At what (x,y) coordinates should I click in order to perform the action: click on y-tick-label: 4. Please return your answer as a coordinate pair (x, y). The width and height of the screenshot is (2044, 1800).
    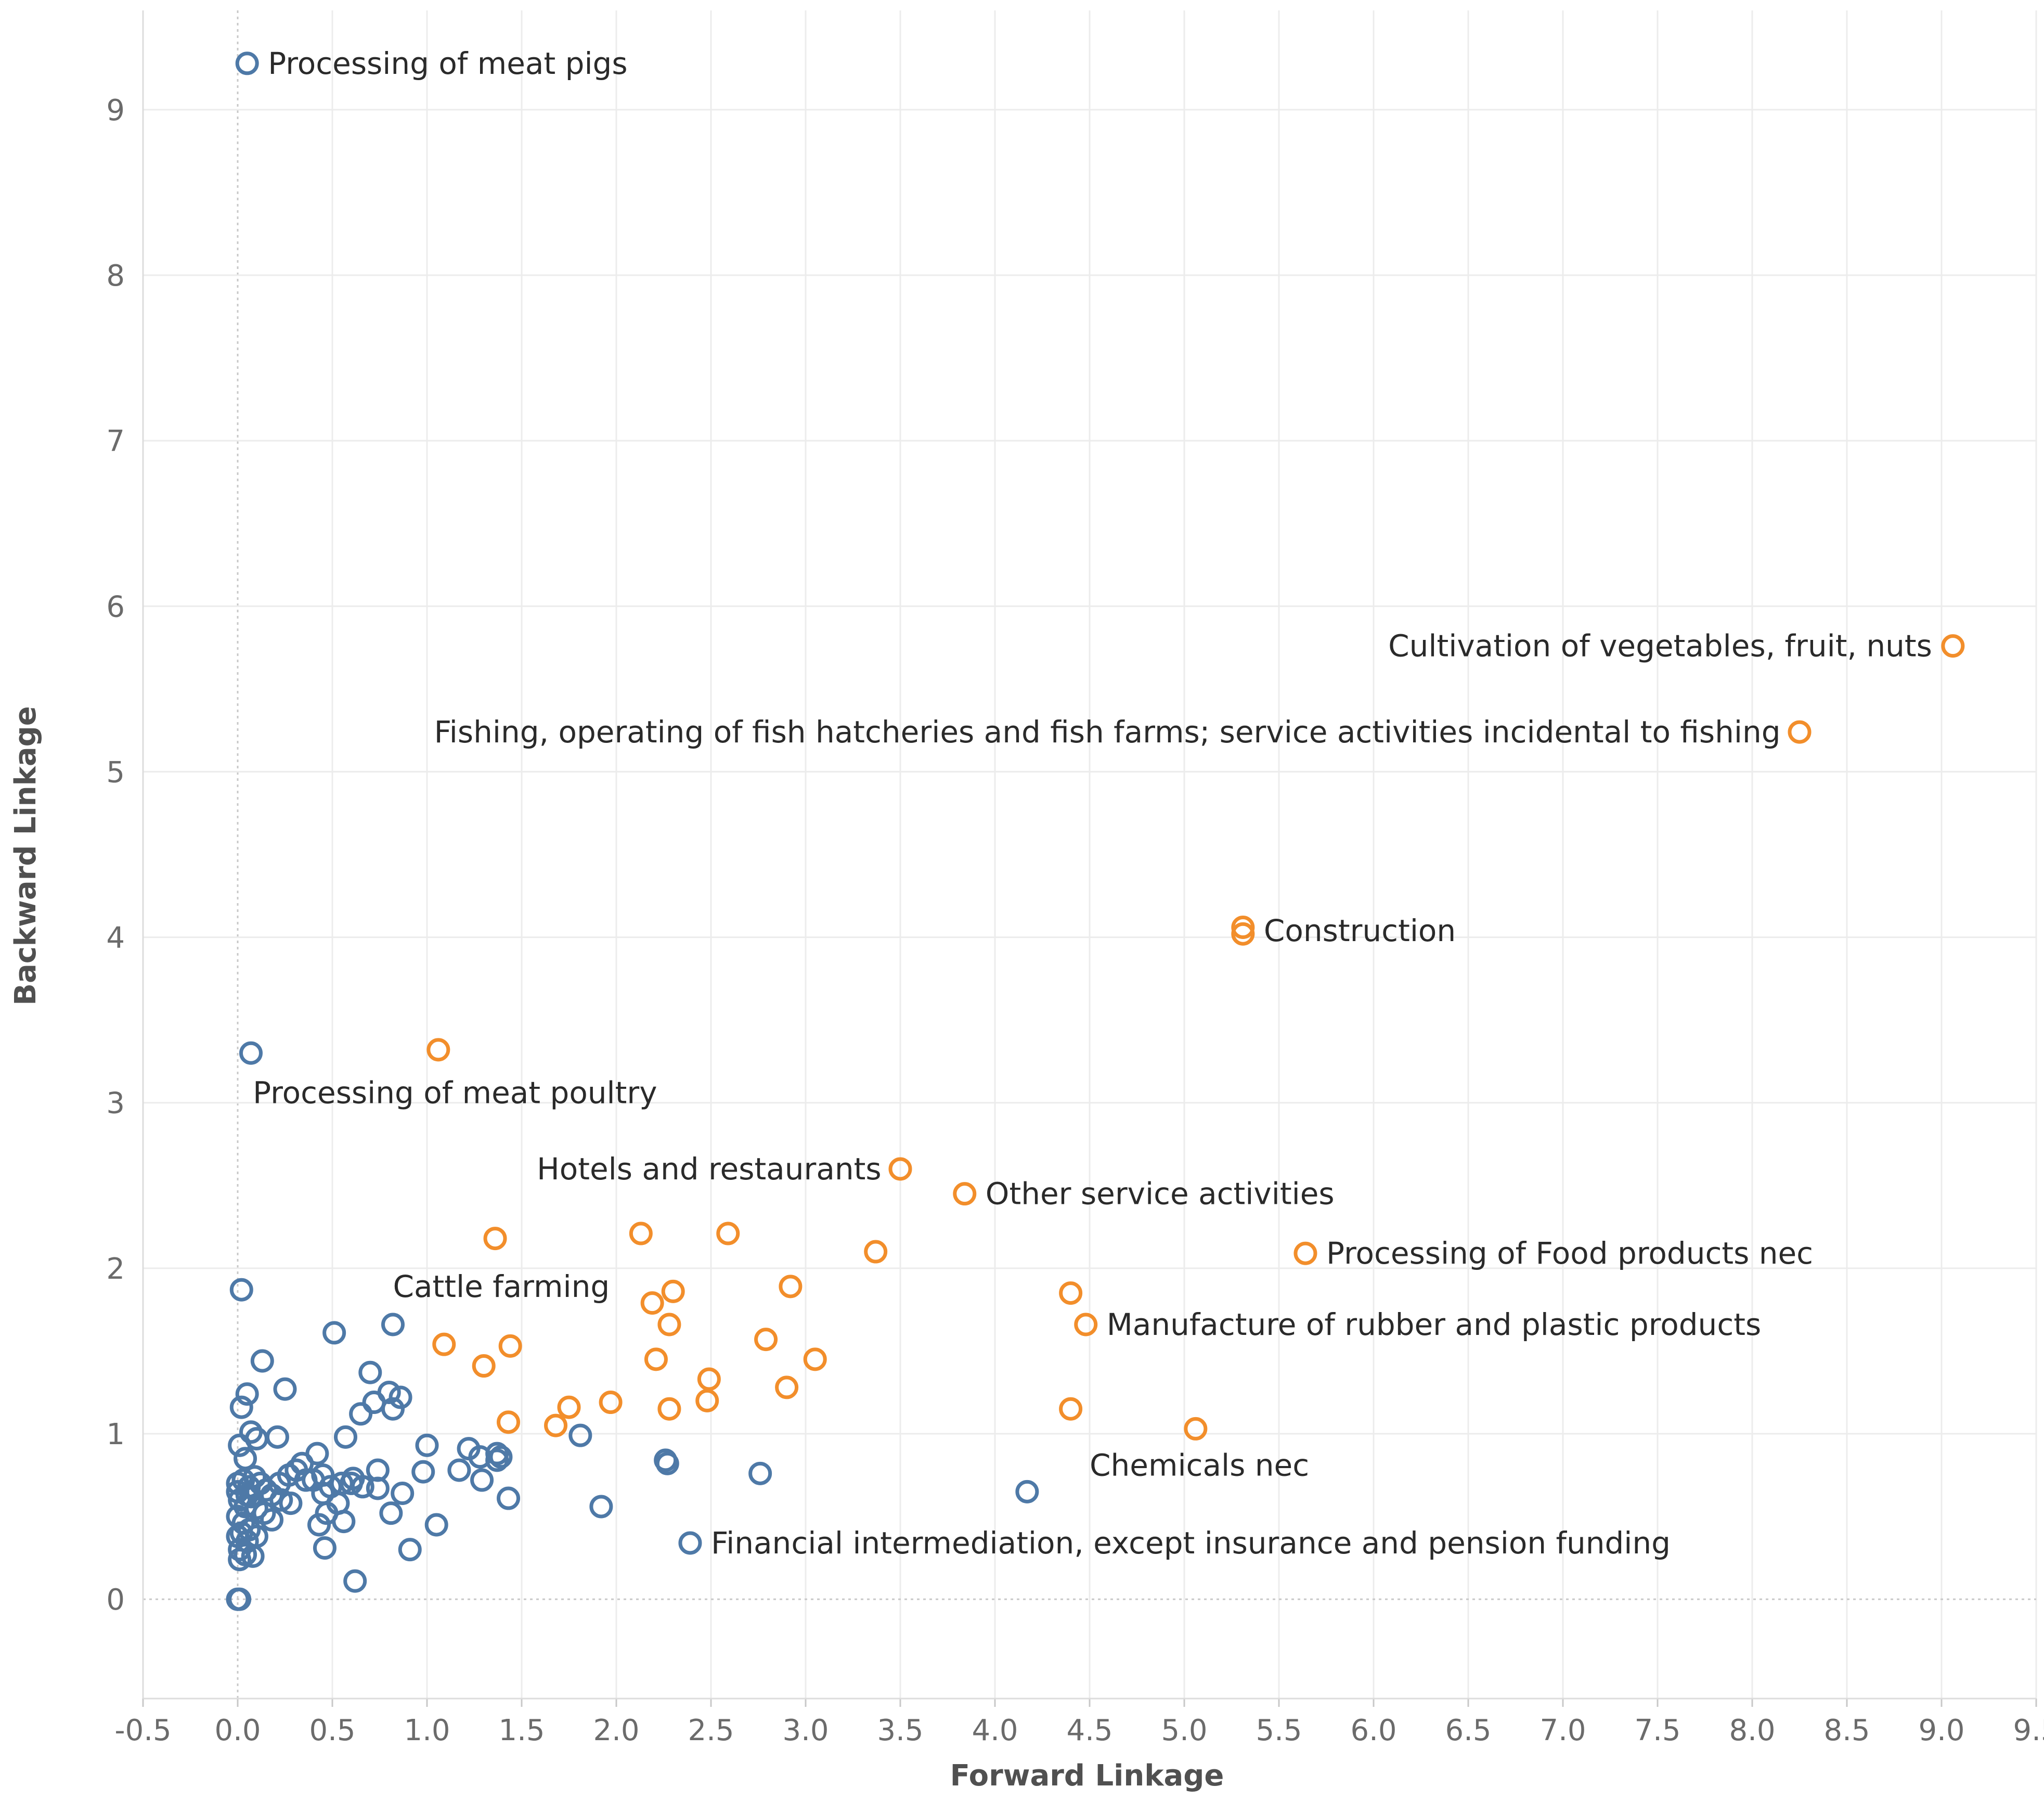
    Looking at the image, I should click on (115, 938).